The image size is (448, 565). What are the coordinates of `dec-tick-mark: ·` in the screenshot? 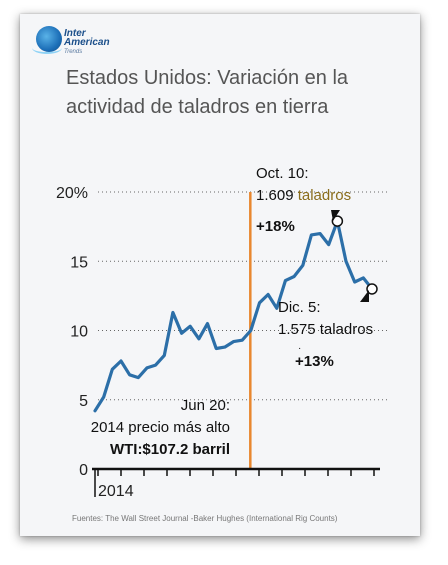 It's located at (299, 348).